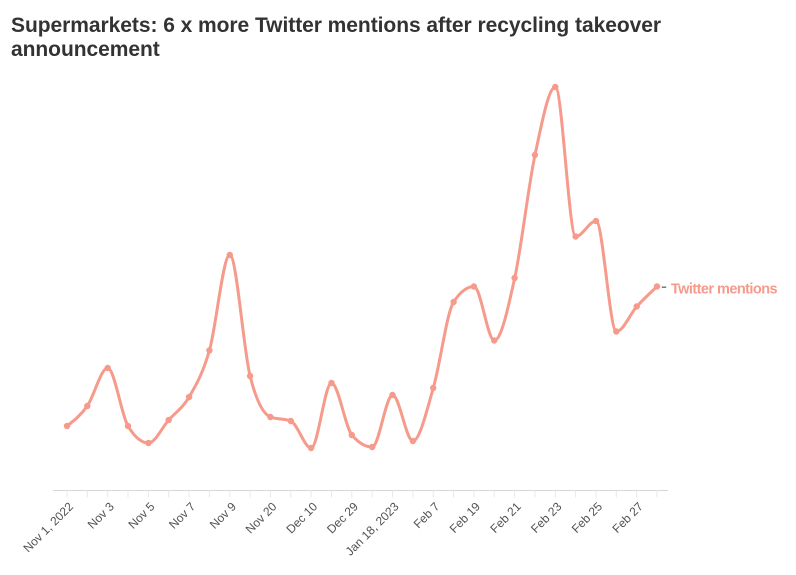 The width and height of the screenshot is (796, 575). What do you see at coordinates (628, 517) in the screenshot?
I see `svg-text: Feb 27` at bounding box center [628, 517].